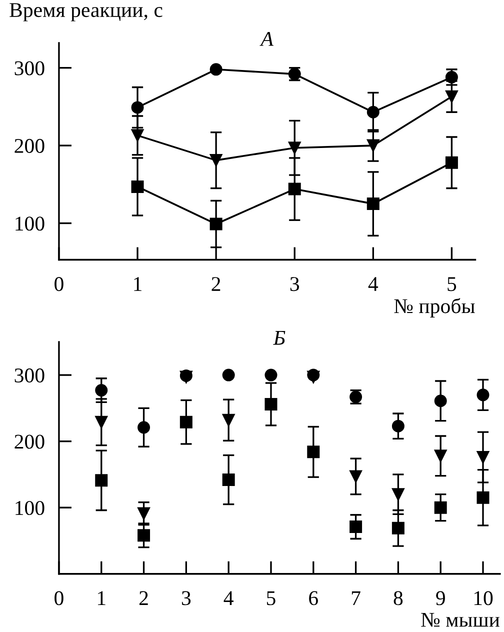  I want to click on chart-title: A, so click(267, 39).